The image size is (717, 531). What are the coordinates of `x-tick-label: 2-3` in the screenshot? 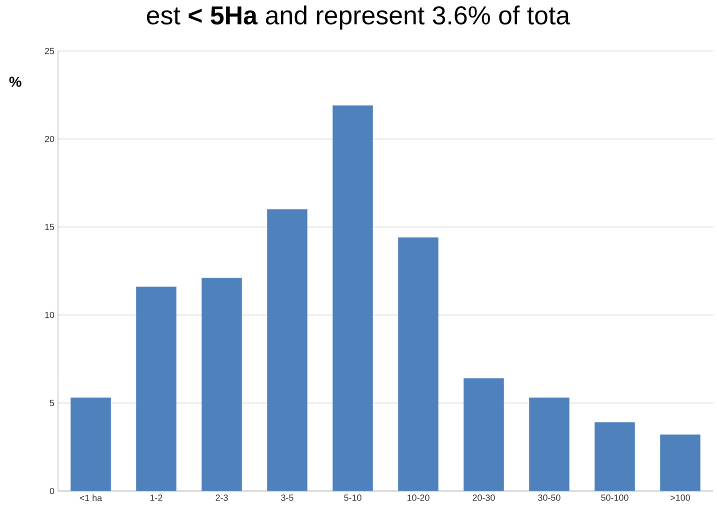 It's located at (222, 497).